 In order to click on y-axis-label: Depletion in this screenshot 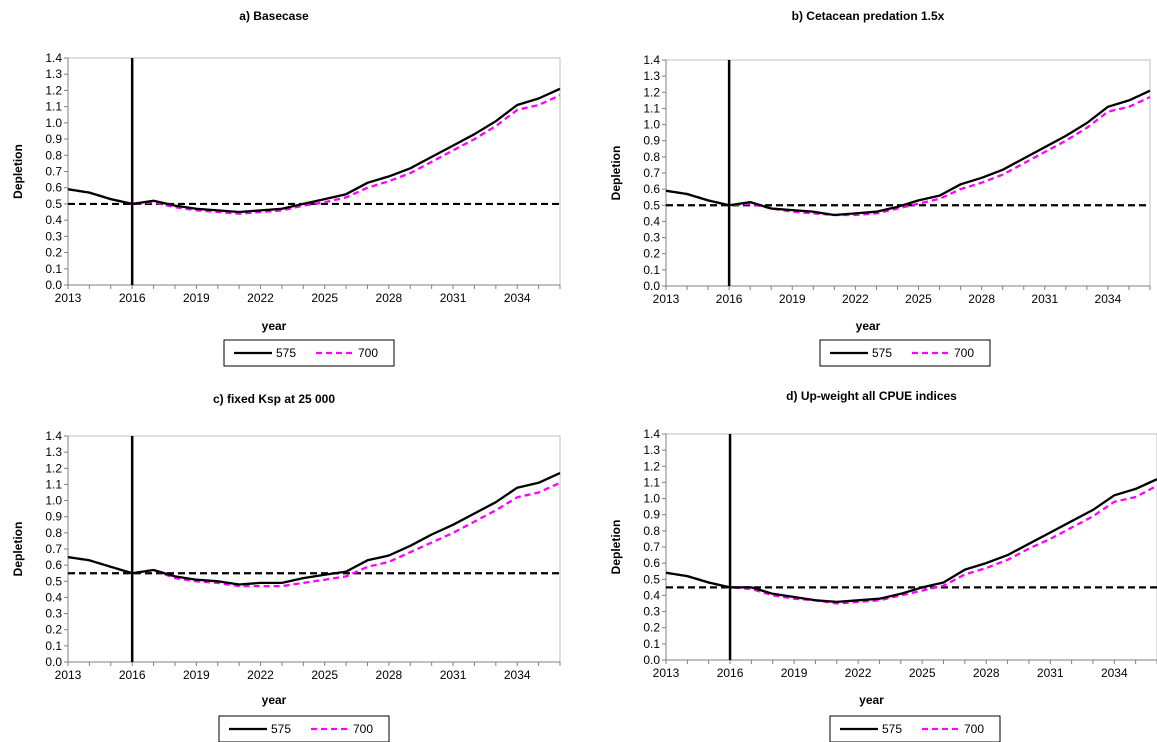, I will do `click(18, 549)`.